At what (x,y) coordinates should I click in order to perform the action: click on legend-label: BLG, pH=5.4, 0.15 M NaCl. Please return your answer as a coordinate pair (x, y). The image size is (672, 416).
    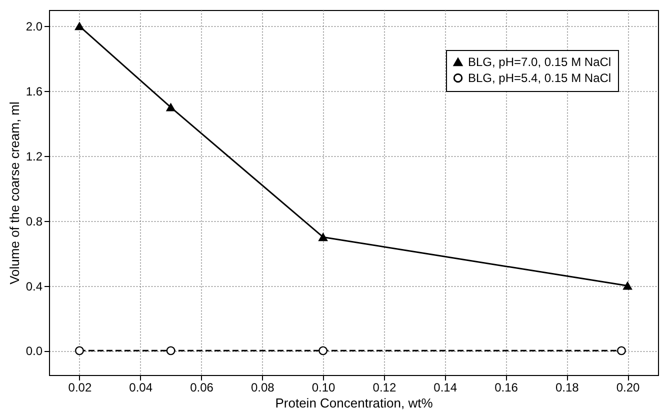
    Looking at the image, I should click on (540, 78).